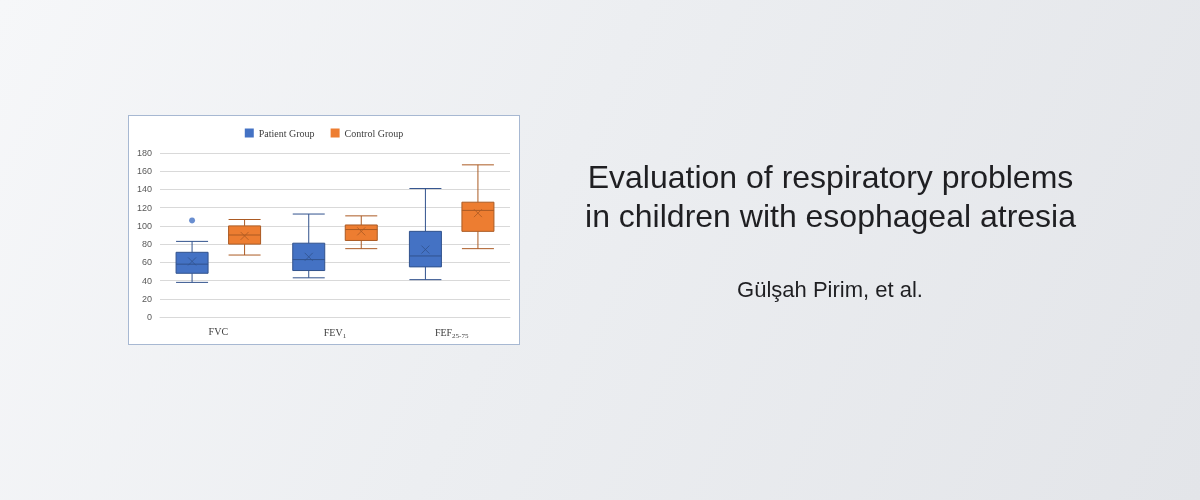 This screenshot has width=1200, height=500. Describe the element at coordinates (146, 298) in the screenshot. I see `y-tick-label: 20` at that location.